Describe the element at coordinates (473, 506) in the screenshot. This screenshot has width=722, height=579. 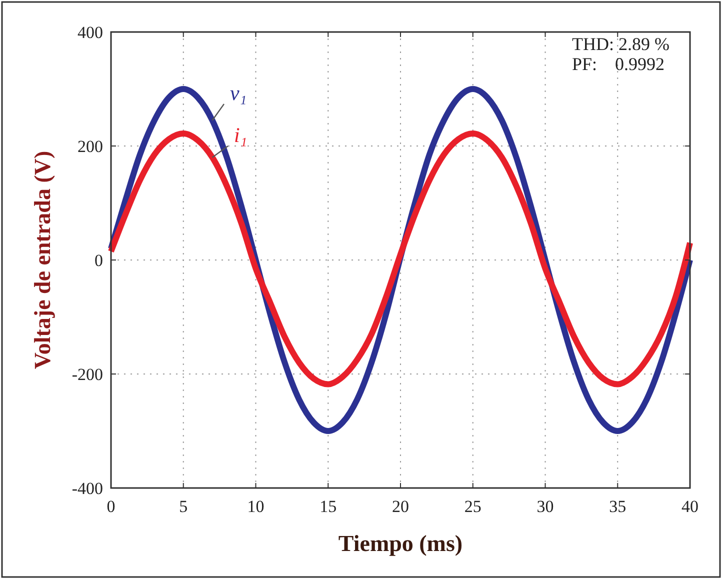
I see `x-tick-label: 25` at that location.